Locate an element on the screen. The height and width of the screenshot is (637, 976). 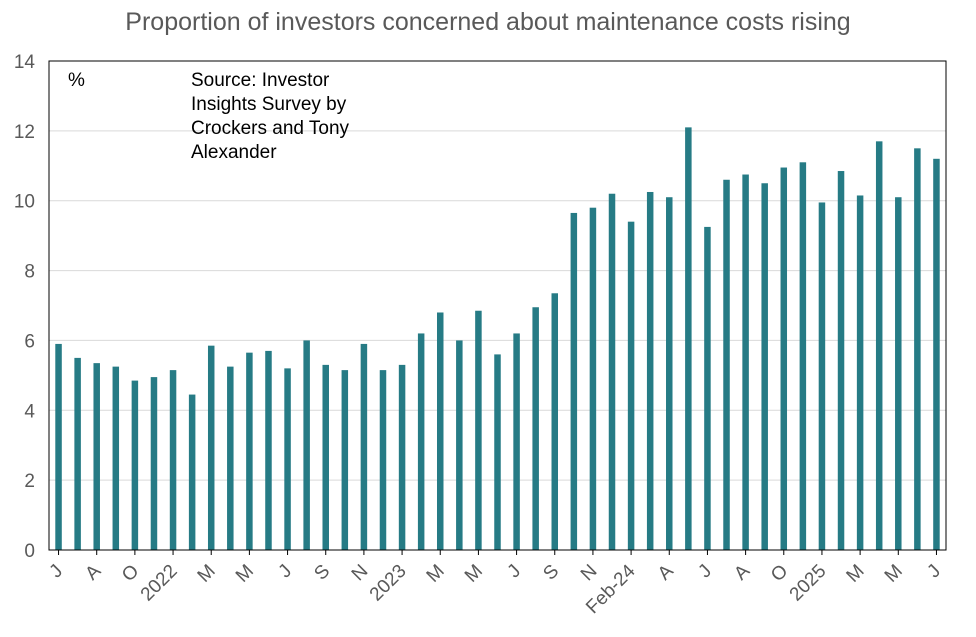
y-tick-label: 6 is located at coordinates (29, 341).